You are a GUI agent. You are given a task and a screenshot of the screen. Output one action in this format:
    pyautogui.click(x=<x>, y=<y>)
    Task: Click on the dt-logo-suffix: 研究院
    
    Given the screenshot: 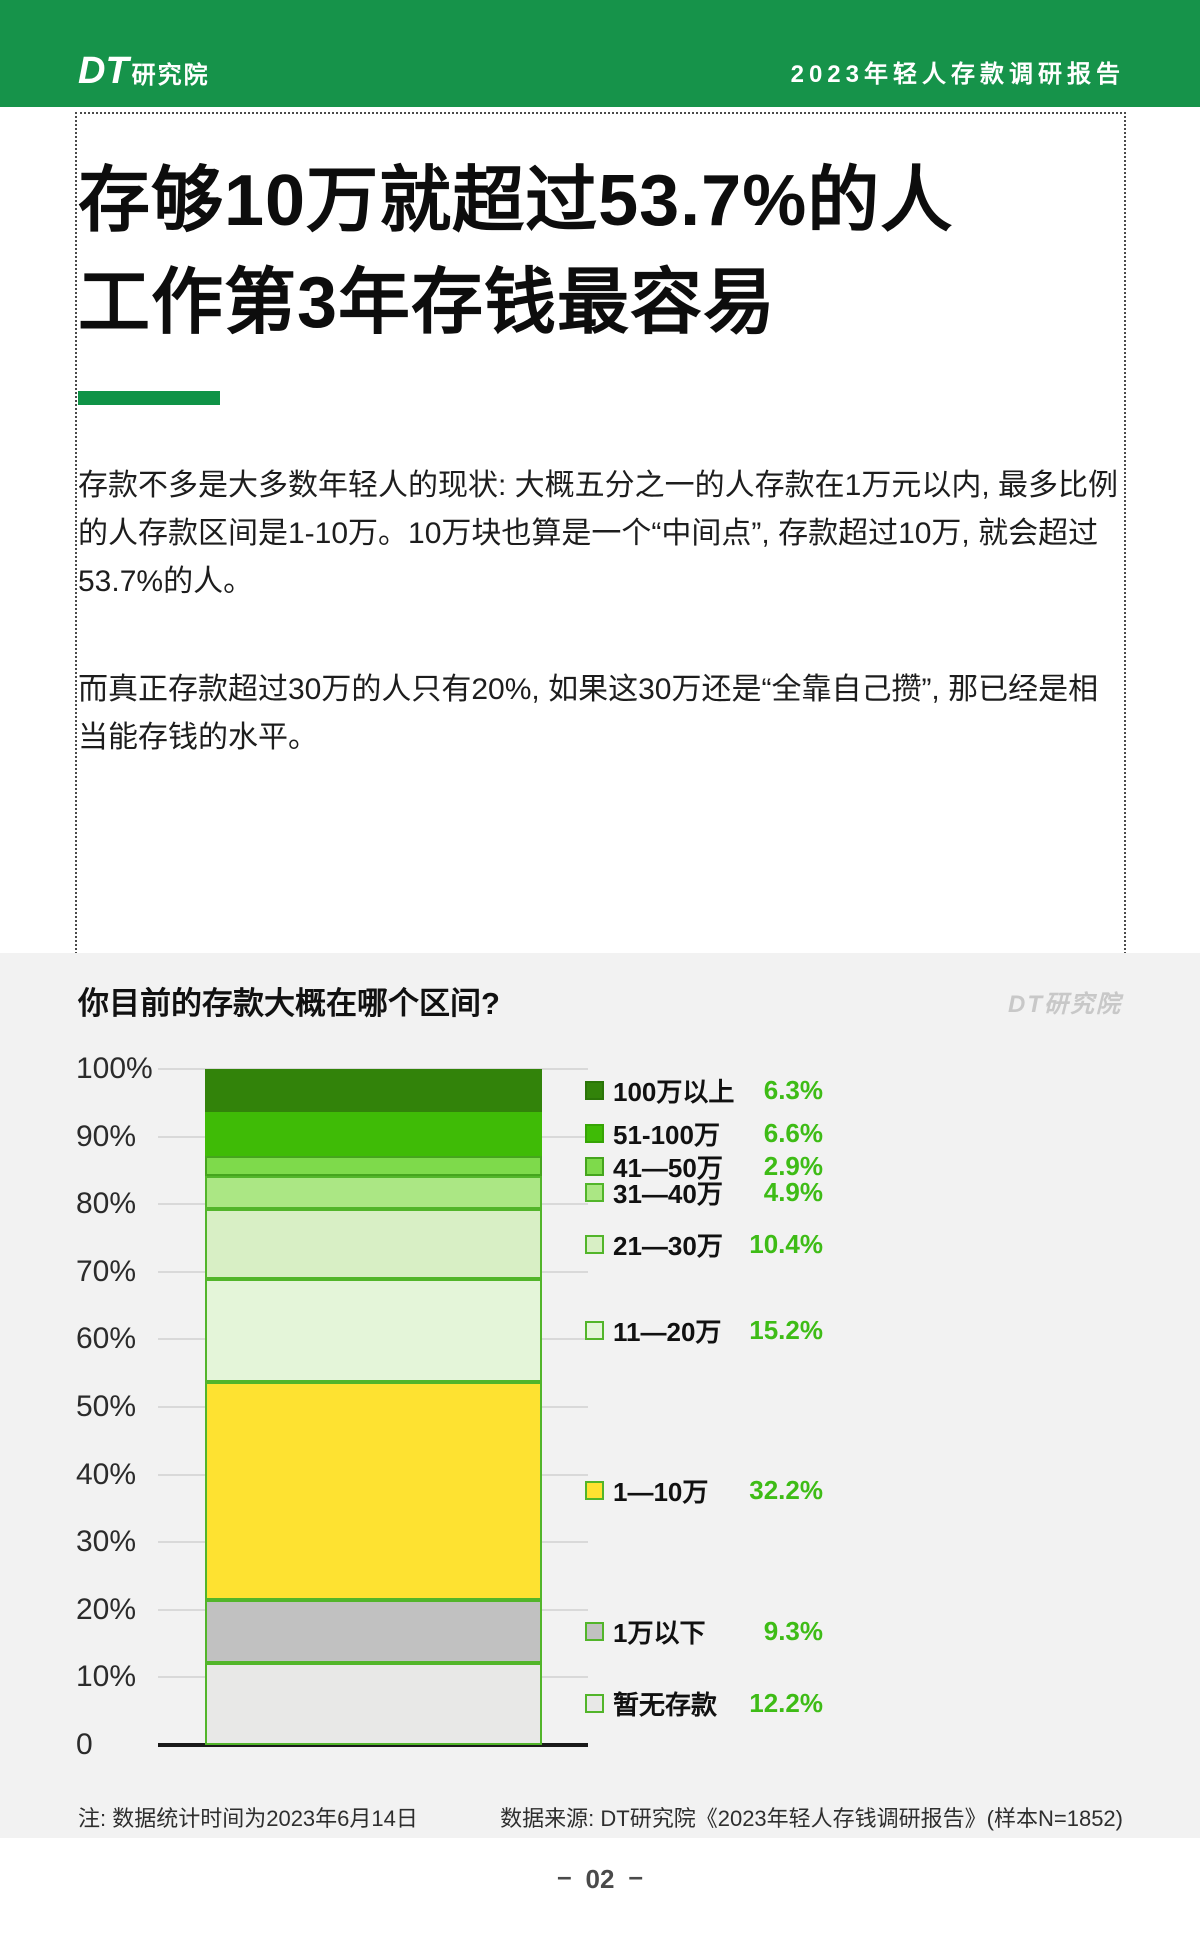 What is the action you would take?
    pyautogui.click(x=170, y=75)
    